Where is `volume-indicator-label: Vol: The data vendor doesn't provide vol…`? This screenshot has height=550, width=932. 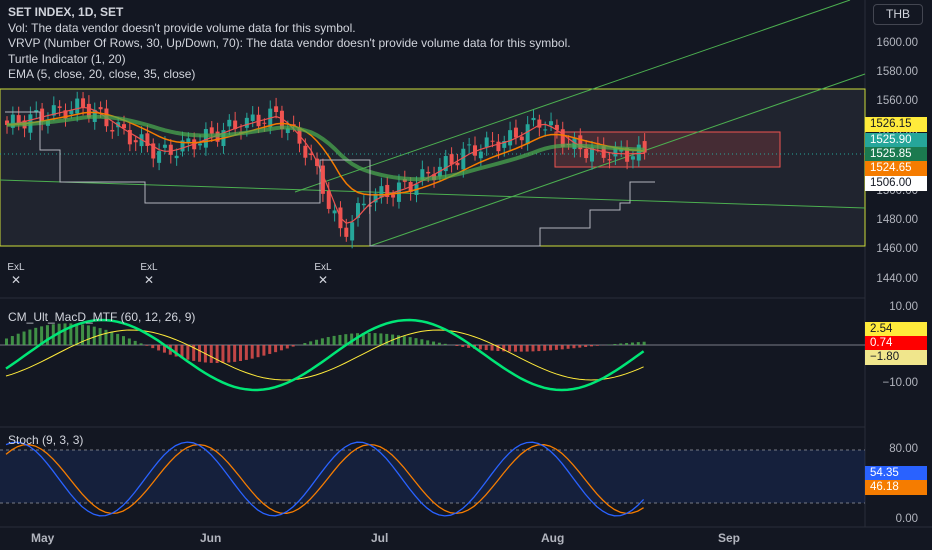
volume-indicator-label: Vol: The data vendor doesn't provide vol… is located at coordinates (182, 27).